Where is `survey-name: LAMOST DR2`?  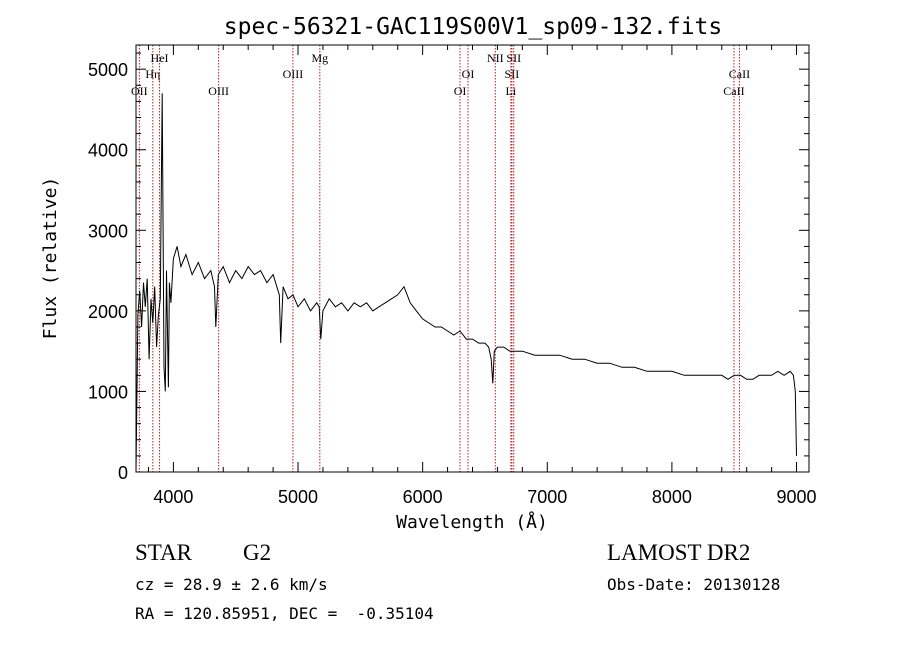 survey-name: LAMOST DR2 is located at coordinates (679, 552).